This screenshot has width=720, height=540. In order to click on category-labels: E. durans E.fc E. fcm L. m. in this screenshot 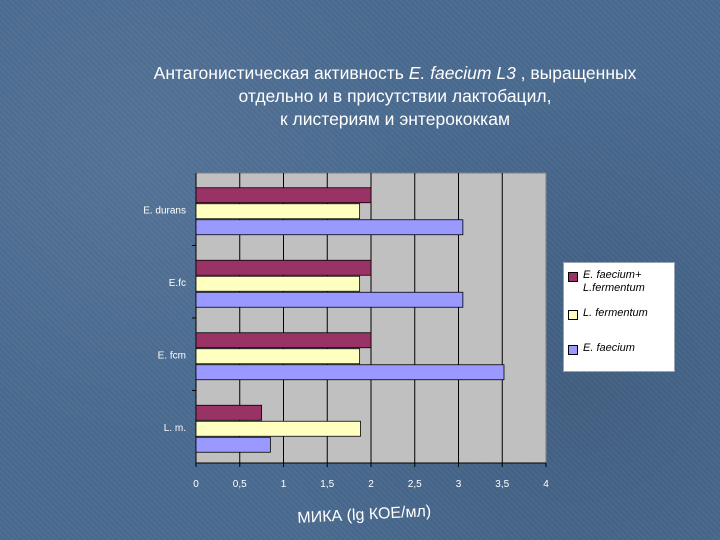, I will do `click(164, 319)`.